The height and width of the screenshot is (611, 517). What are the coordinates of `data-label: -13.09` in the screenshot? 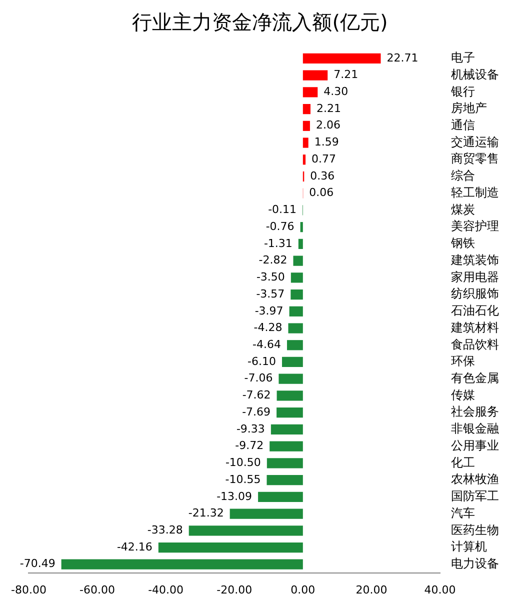 It's located at (234, 496).